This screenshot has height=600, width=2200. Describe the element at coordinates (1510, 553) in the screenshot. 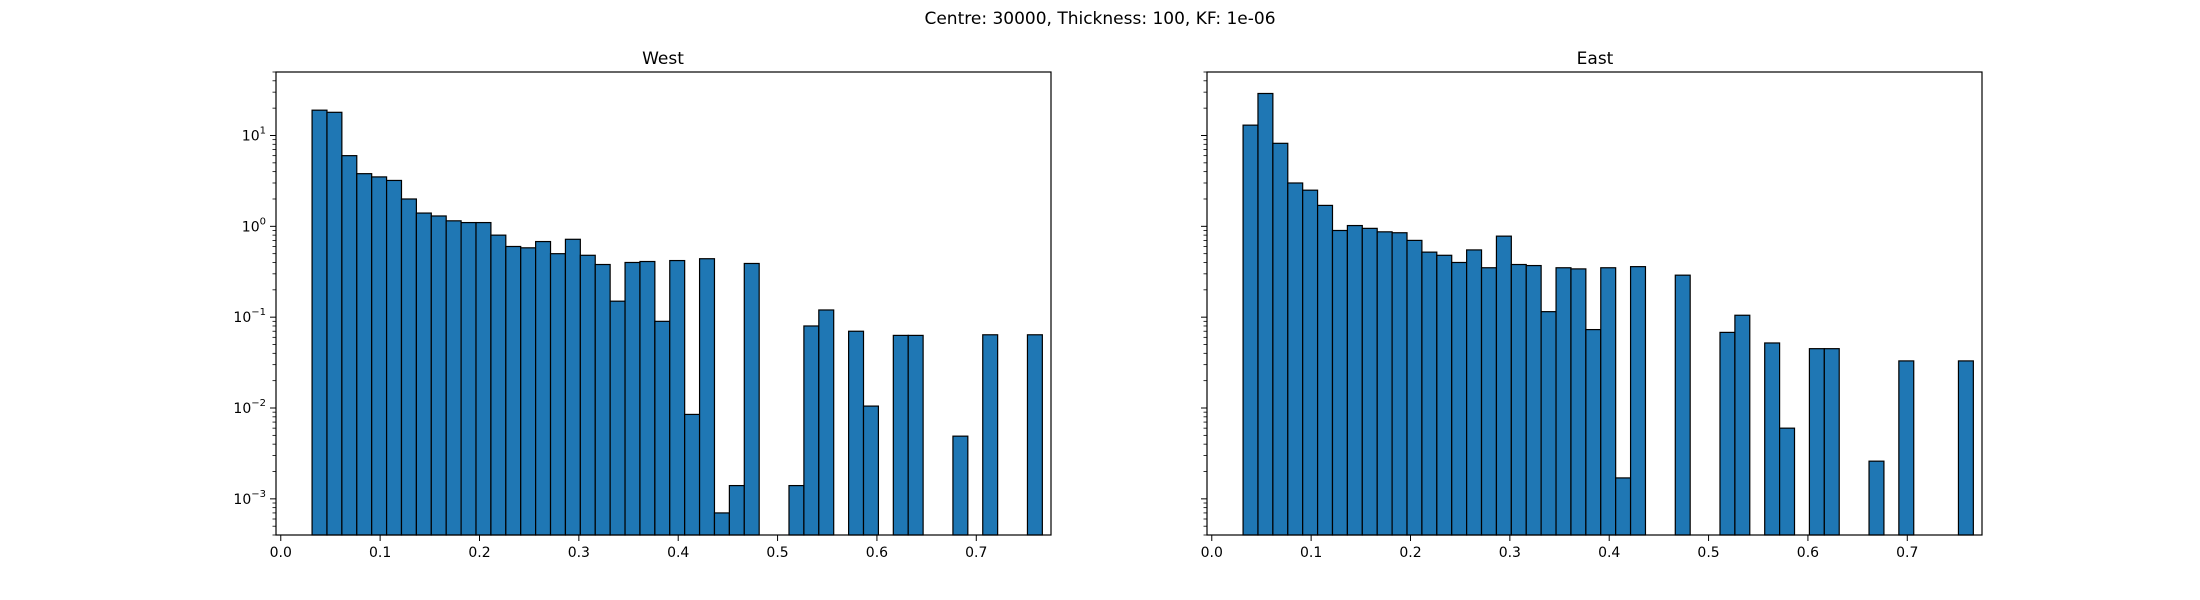

I see `east-x-tick-label: 0.3` at that location.